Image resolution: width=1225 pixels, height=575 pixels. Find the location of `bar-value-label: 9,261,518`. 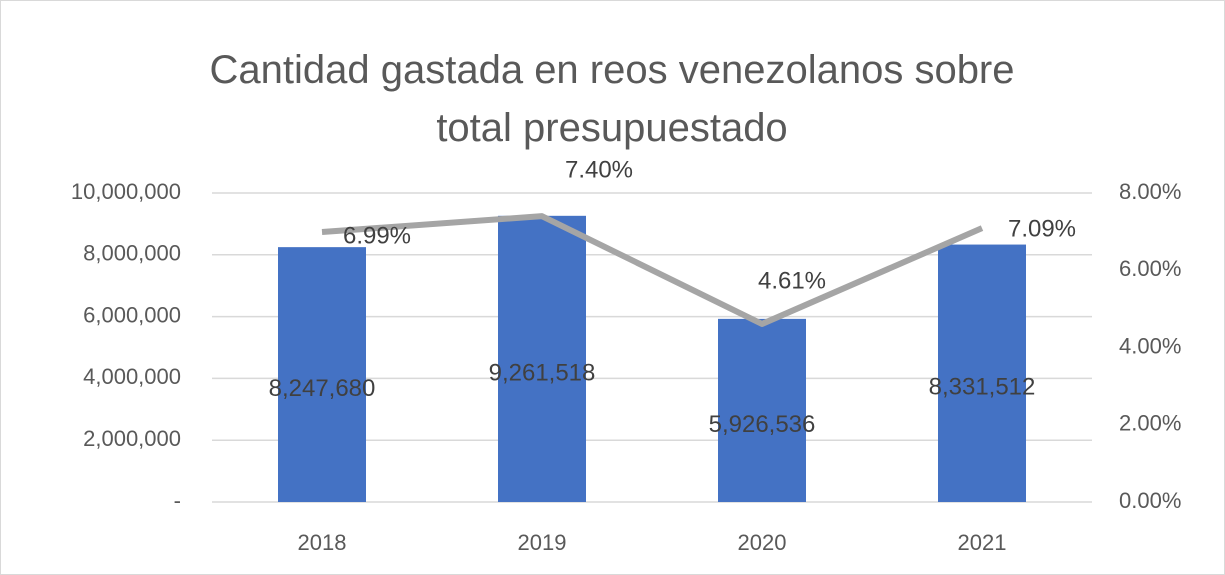

bar-value-label: 9,261,518 is located at coordinates (542, 372).